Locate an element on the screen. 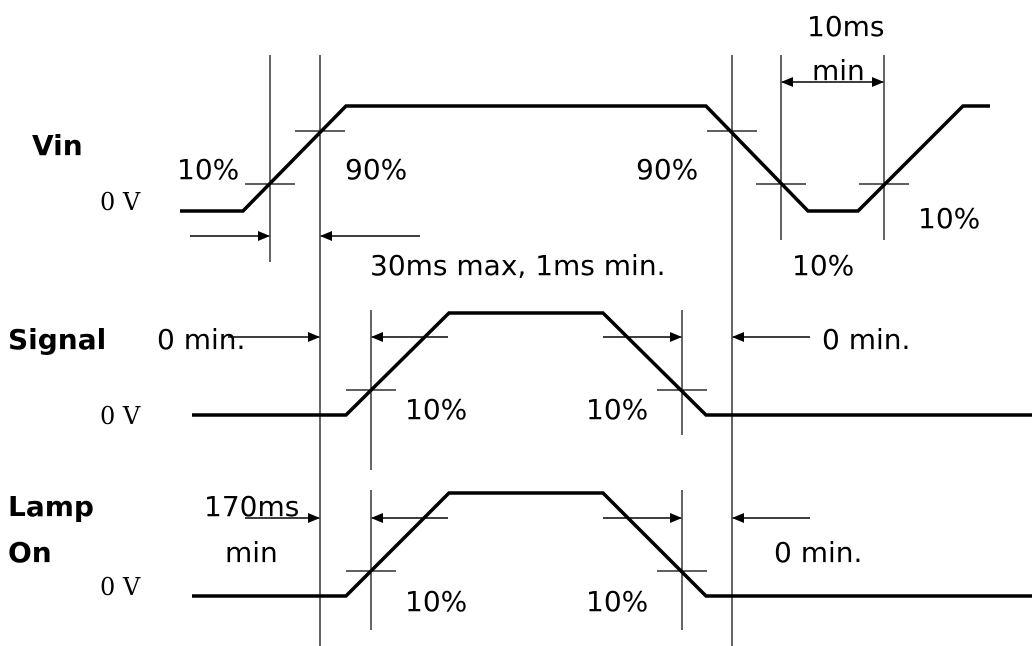 This screenshot has height=646, width=1032. zero-volt-signal: 0 V is located at coordinates (120, 416).